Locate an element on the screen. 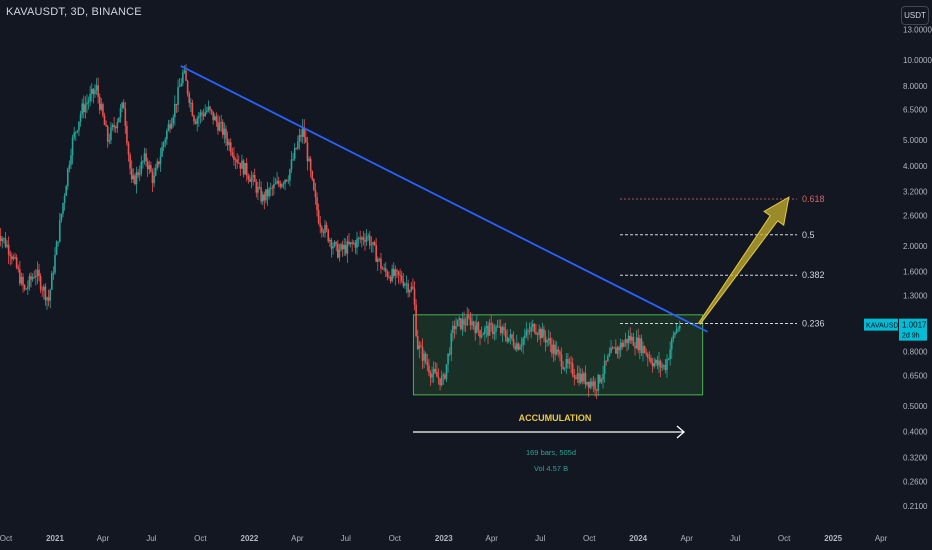 The width and height of the screenshot is (932, 550). symbol-header: KAVAUSDT, 3D, BINANCE is located at coordinates (74, 12).